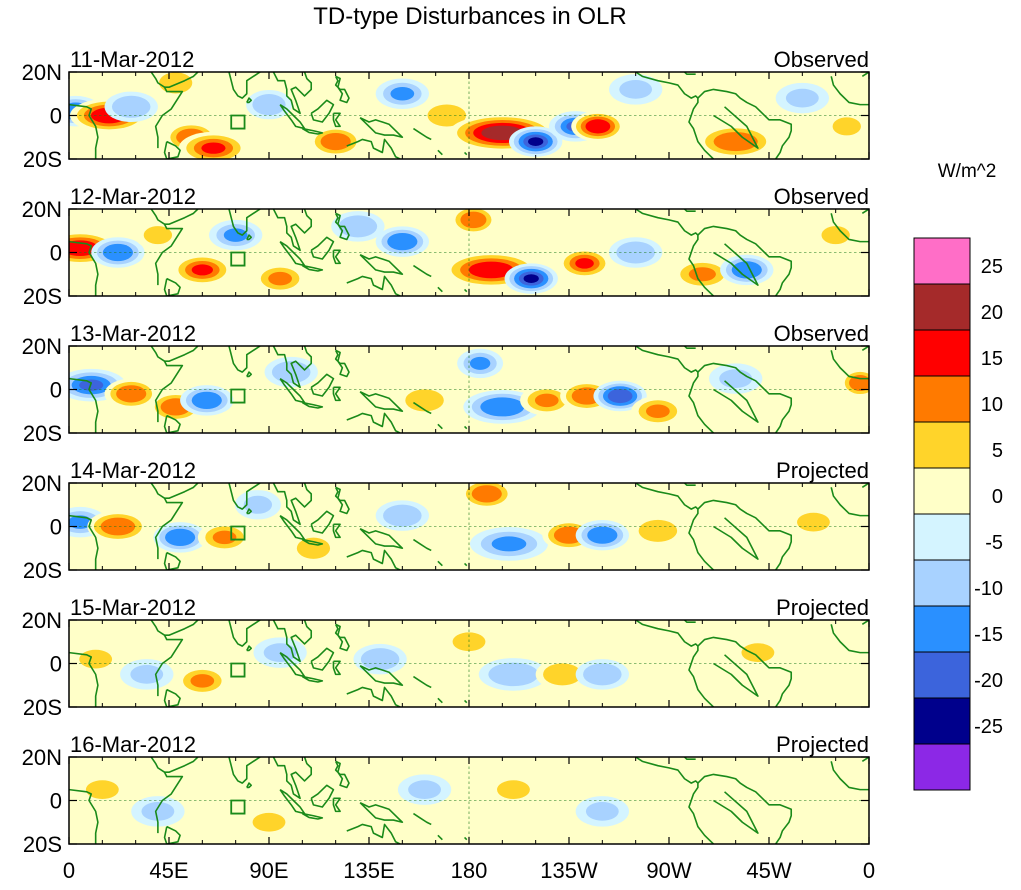 The width and height of the screenshot is (1021, 890). I want to click on x-tick-label: 135W, so click(569, 870).